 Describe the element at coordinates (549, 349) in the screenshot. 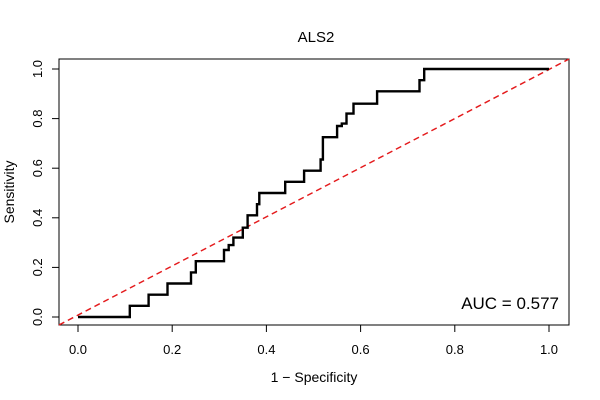

I see `x-tick-label: 1.0` at that location.